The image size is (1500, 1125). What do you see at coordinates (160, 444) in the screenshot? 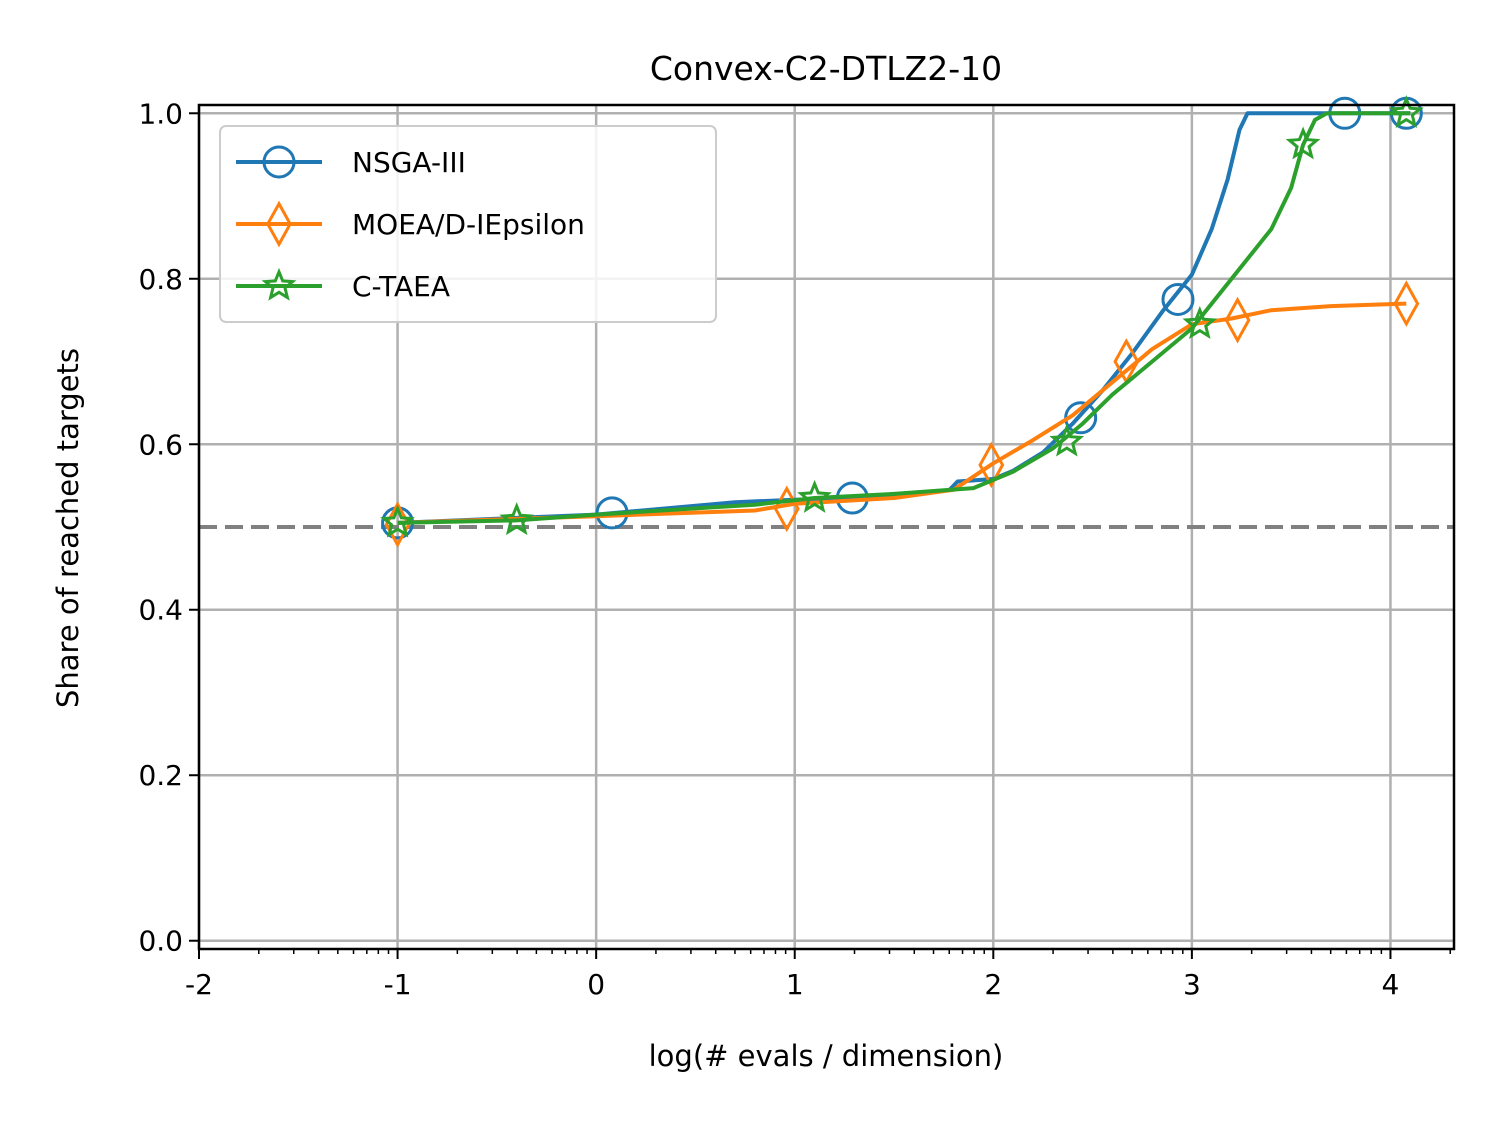
I see `y-tick-label: 0.6` at bounding box center [160, 444].